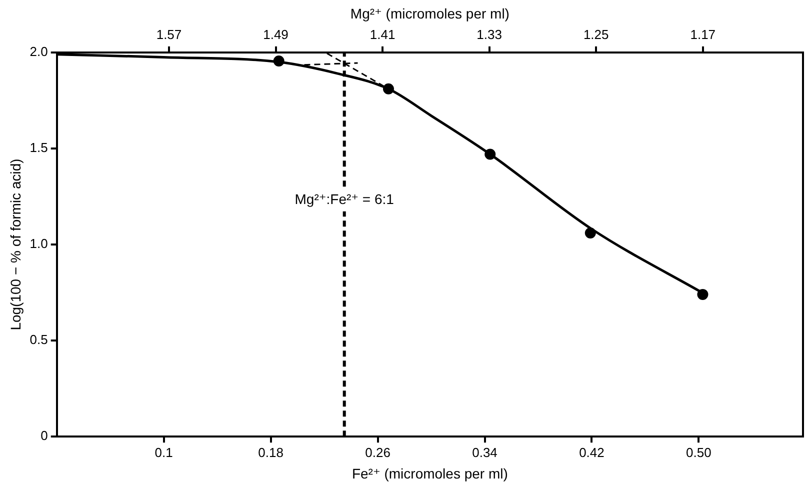 The width and height of the screenshot is (809, 487). Describe the element at coordinates (591, 452) in the screenshot. I see `x-tick-label: 0.42` at that location.